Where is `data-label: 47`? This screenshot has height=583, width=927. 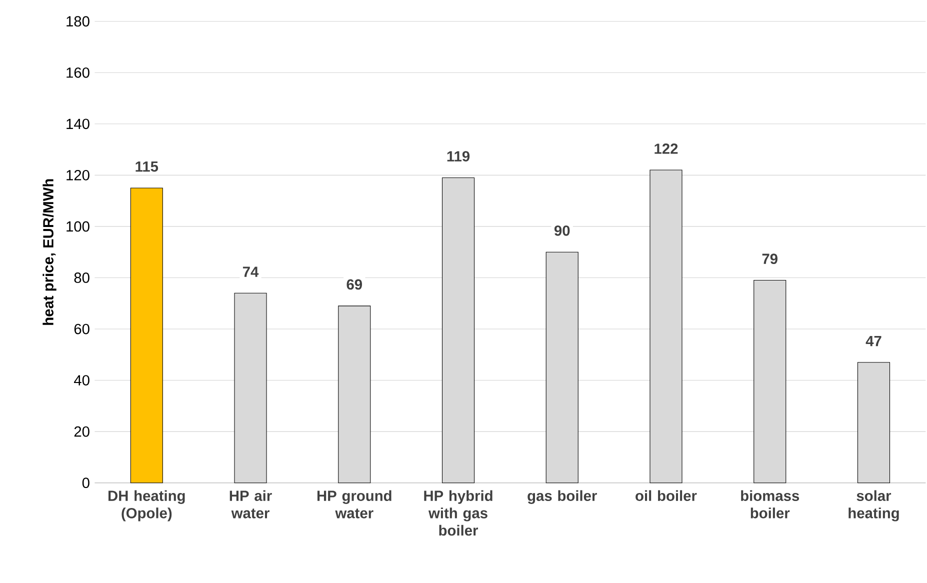
data-label: 47 is located at coordinates (874, 341).